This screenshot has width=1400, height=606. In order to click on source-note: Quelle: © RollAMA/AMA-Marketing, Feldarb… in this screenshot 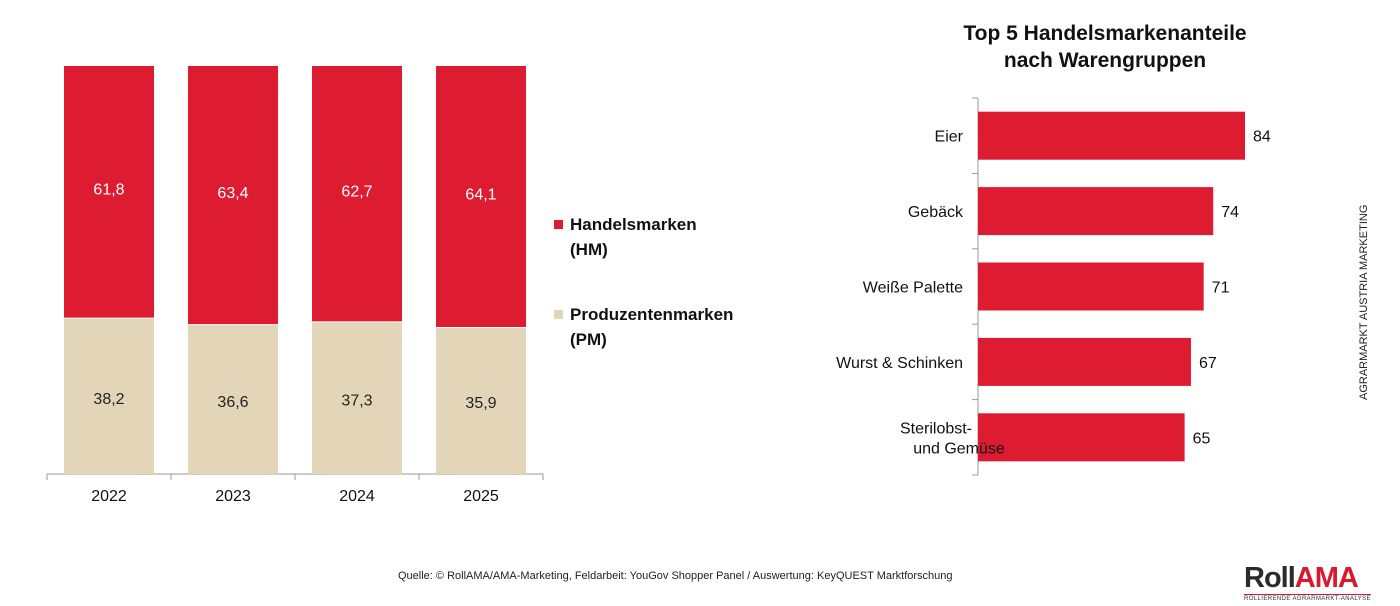, I will do `click(675, 576)`.